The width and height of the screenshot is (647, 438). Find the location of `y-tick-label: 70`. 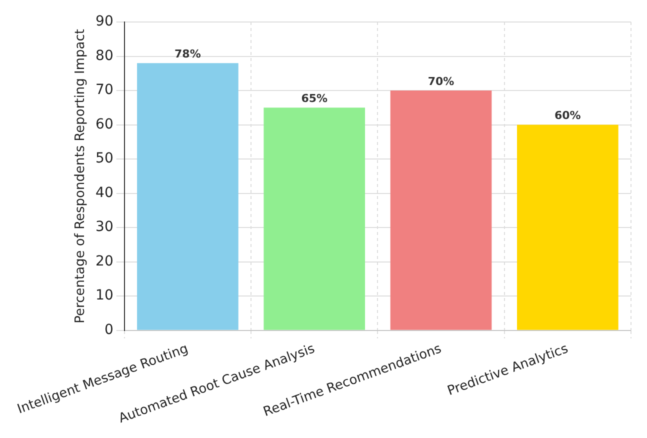

y-tick-label: 70 is located at coordinates (105, 90).